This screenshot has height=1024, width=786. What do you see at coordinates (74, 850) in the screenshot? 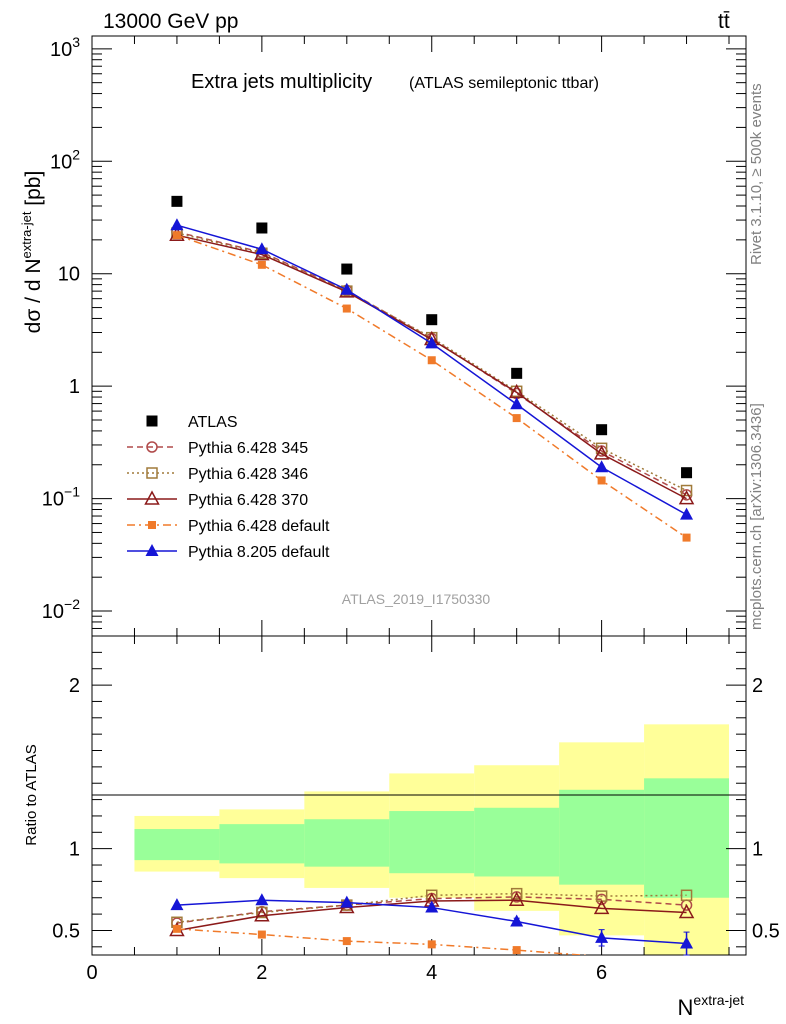
I see `ratio-y-tick-label: 1` at bounding box center [74, 850].